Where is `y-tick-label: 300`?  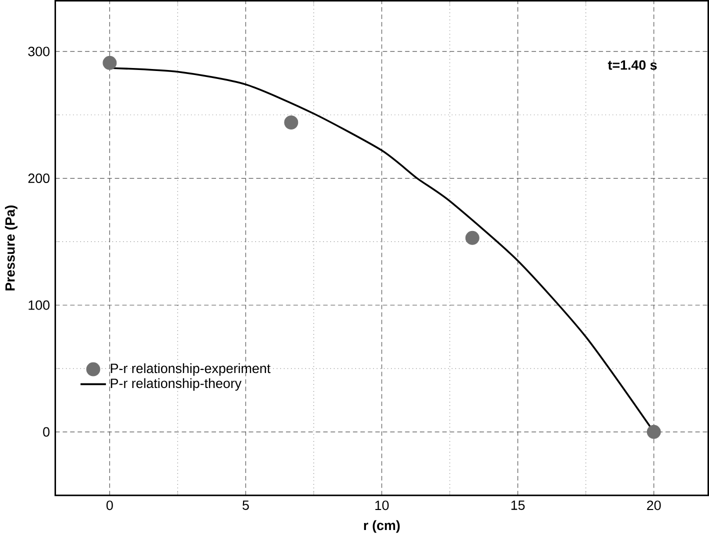
y-tick-label: 300 is located at coordinates (39, 51).